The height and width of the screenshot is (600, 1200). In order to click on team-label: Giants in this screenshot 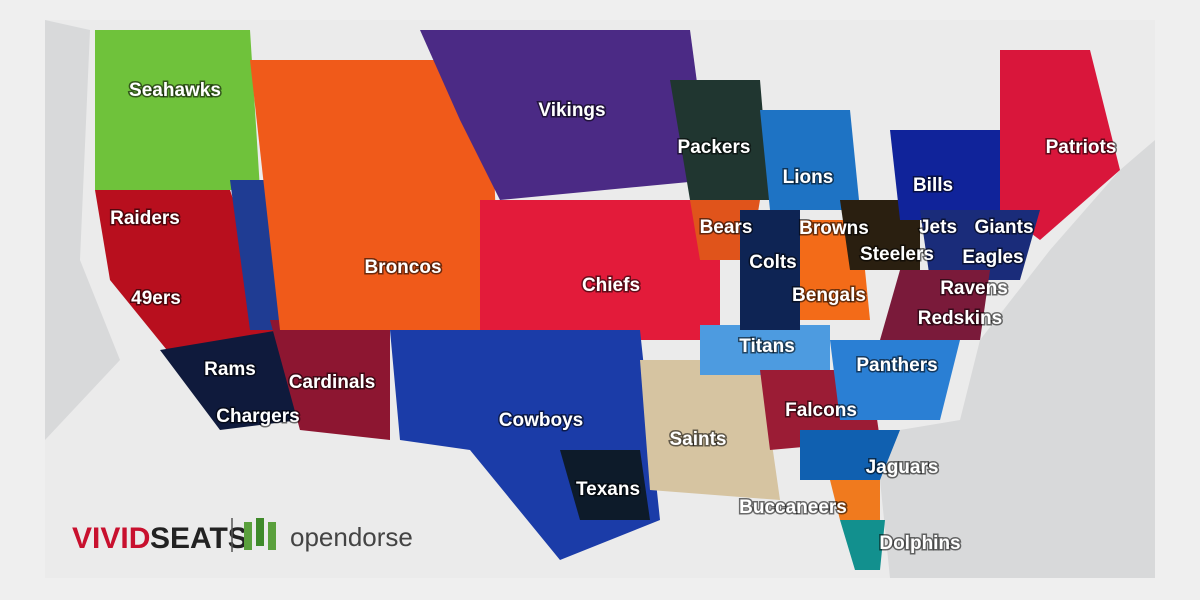, I will do `click(1003, 227)`.